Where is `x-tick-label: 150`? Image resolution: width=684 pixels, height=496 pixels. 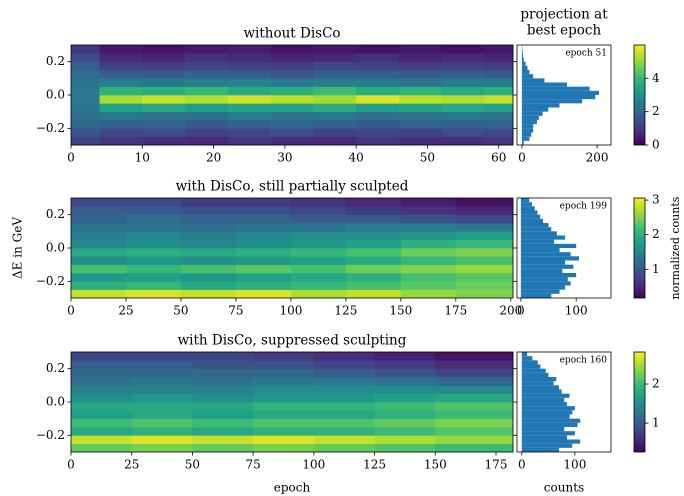
x-tick-label: 150 is located at coordinates (435, 465).